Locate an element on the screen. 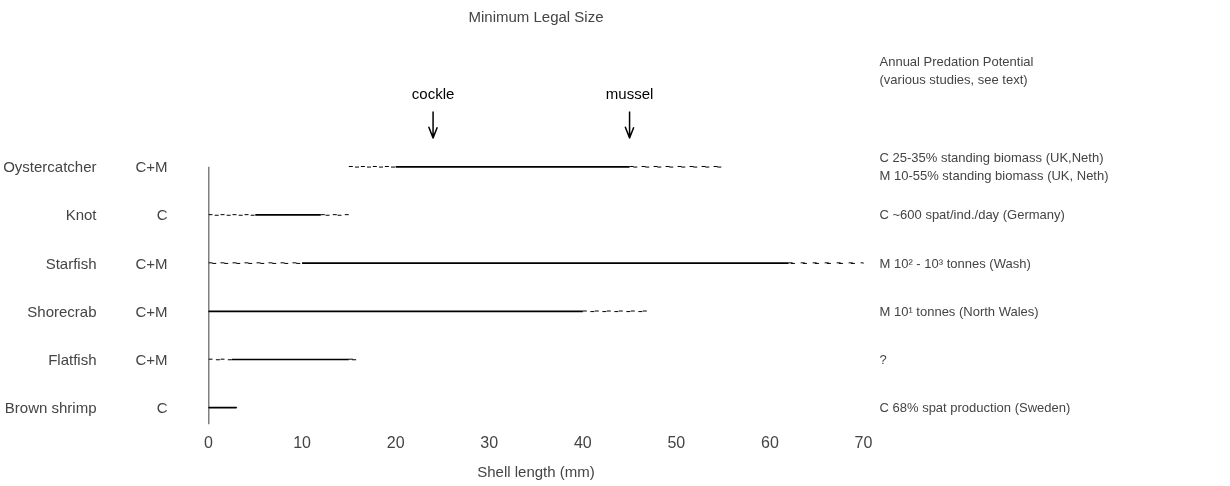 Image resolution: width=1230 pixels, height=486 pixels. text: Annual Predation Potential (various studies, see text) is located at coordinates (956, 70).